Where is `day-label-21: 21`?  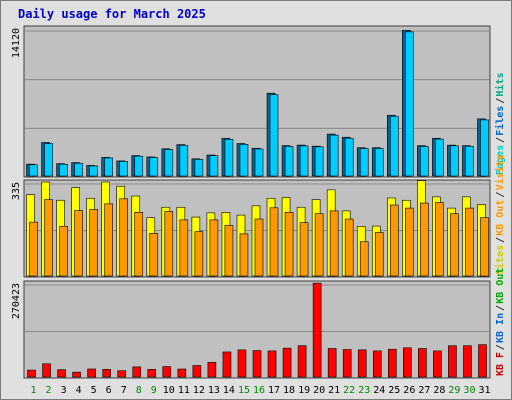 day-label-21: 21 is located at coordinates (334, 390).